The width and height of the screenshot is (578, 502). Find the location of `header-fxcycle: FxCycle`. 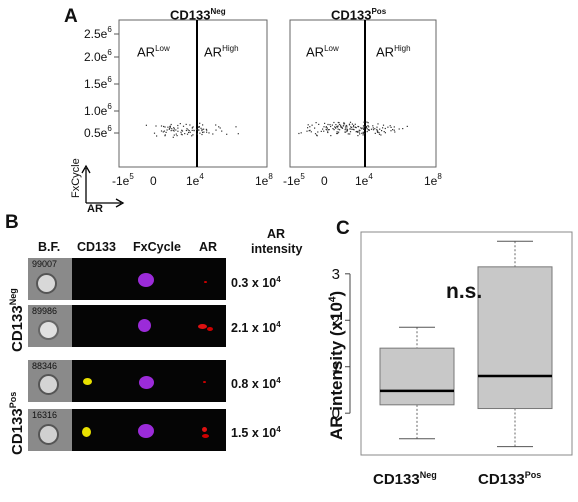

header-fxcycle: FxCycle is located at coordinates (157, 247).